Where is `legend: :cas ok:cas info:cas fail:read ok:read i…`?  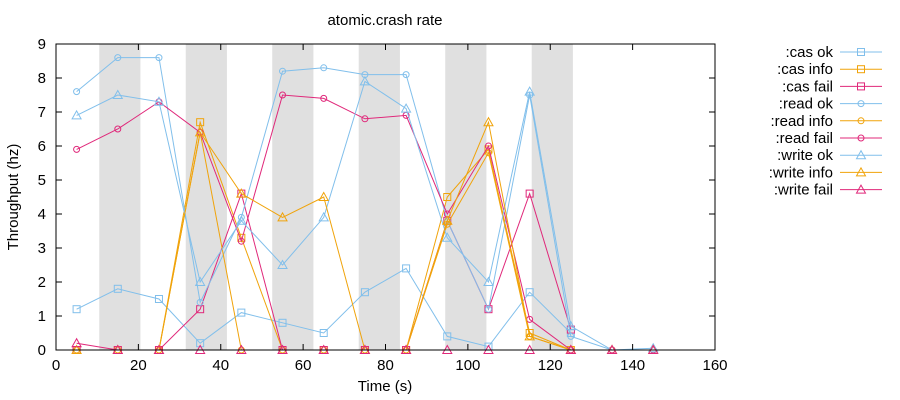
legend: :cas ok:cas info:cas fail:read ok:read i… is located at coordinates (825, 121).